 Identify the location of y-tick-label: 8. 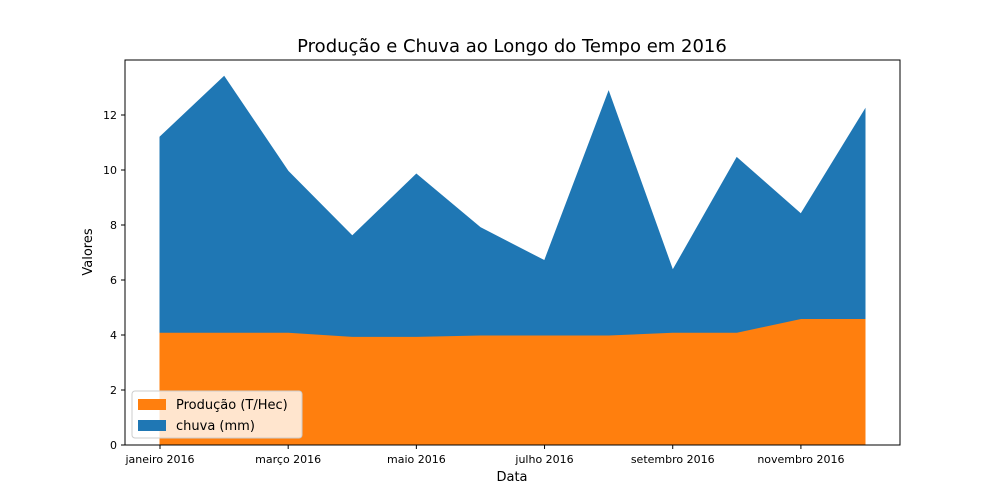
(113, 225).